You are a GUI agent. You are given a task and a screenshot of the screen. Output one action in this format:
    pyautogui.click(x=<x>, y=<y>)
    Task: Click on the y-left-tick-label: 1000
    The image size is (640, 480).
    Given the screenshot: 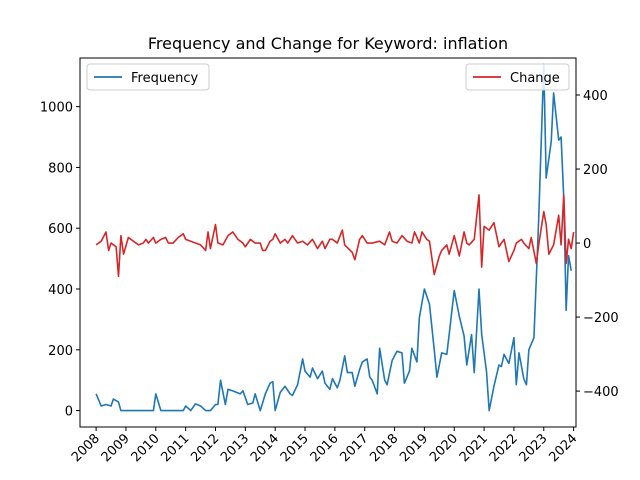 What is the action you would take?
    pyautogui.click(x=56, y=108)
    